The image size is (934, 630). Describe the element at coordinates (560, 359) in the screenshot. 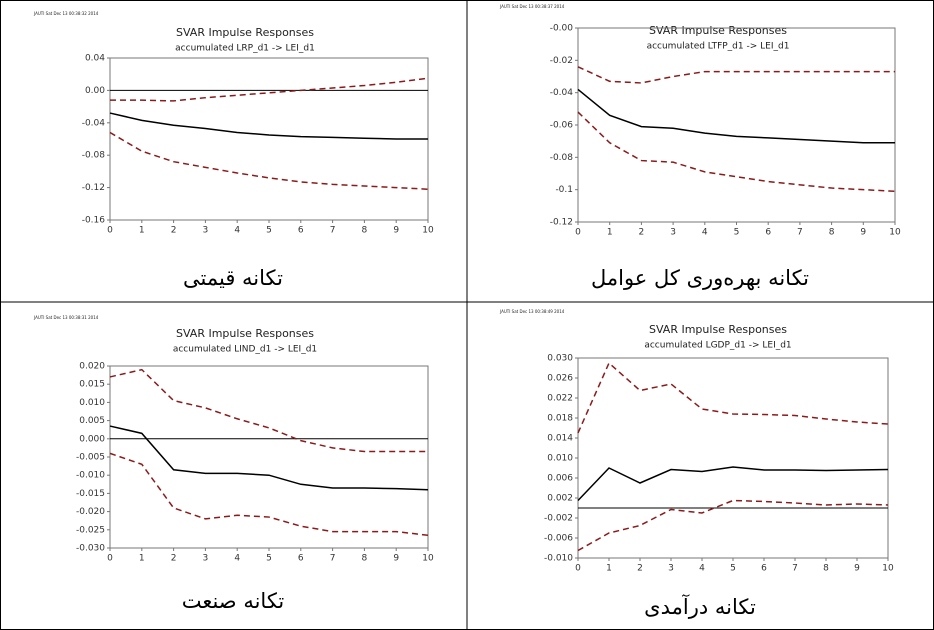

I see `y-tick-label: 0.030` at that location.